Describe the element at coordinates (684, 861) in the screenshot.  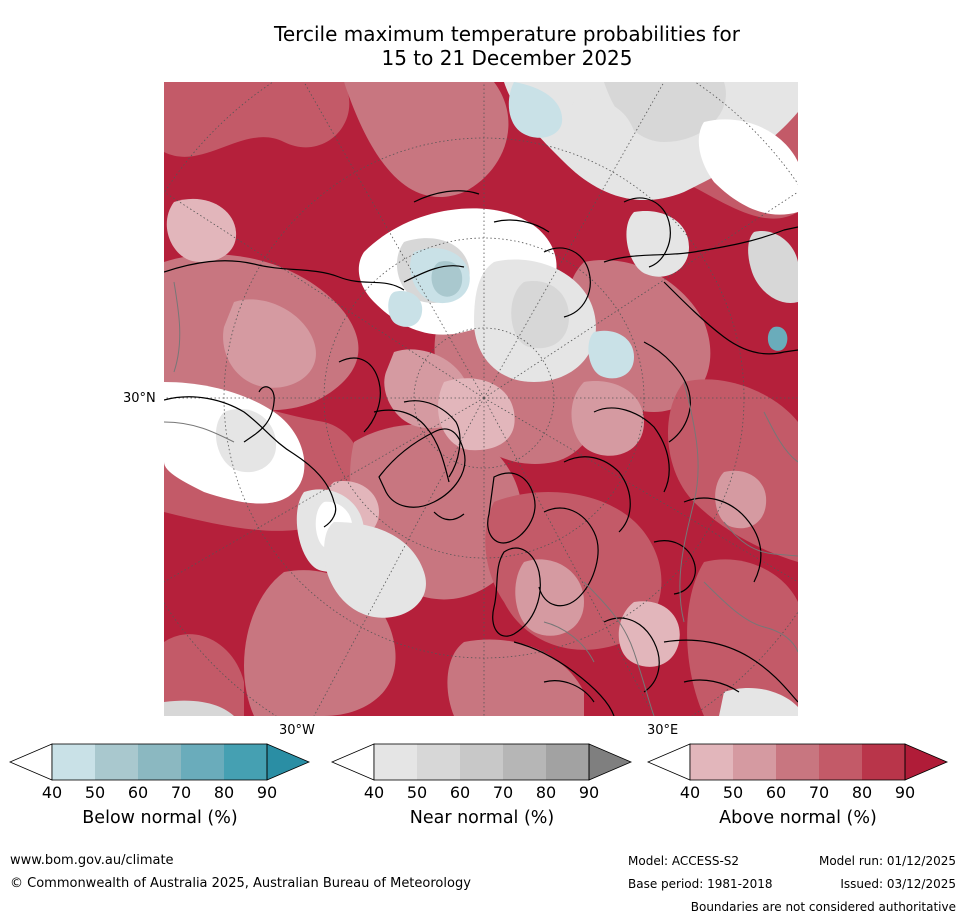
I see `model-text: Model: ACCESS-S2` at that location.